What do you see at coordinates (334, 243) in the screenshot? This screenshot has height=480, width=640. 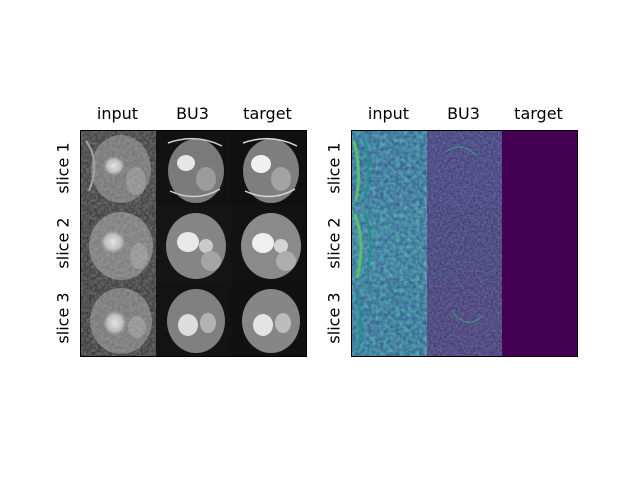 I see `right-row-label-slice-2: slice 2` at bounding box center [334, 243].